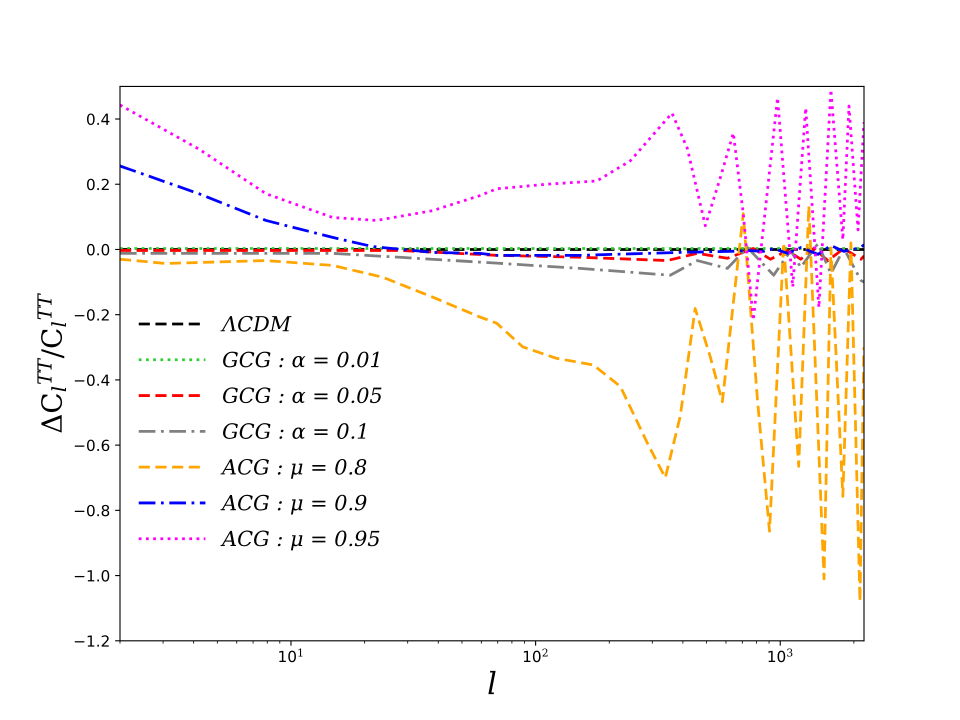 Image resolution: width=960 pixels, height=720 pixels. Describe the element at coordinates (92, 576) in the screenshot. I see `y-tick-label: −1.0` at that location.